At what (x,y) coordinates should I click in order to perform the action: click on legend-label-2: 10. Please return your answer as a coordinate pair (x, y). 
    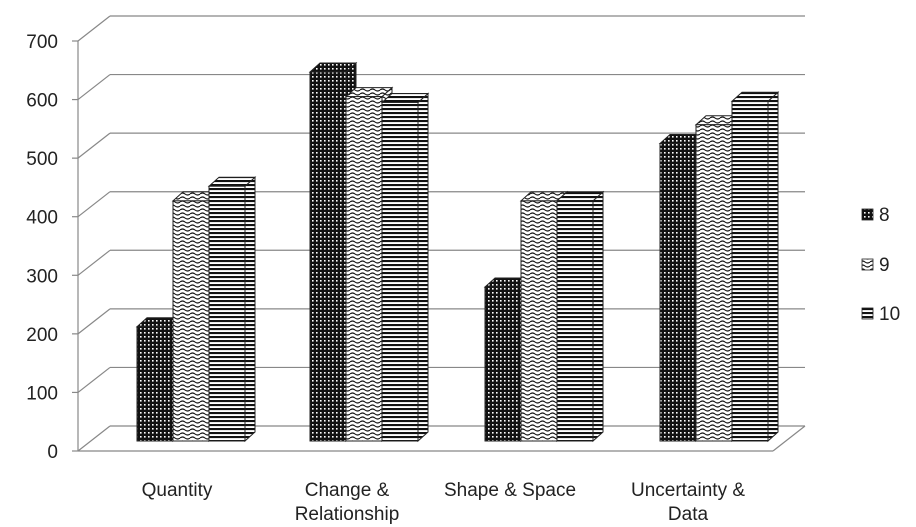
    Looking at the image, I should click on (889, 314).